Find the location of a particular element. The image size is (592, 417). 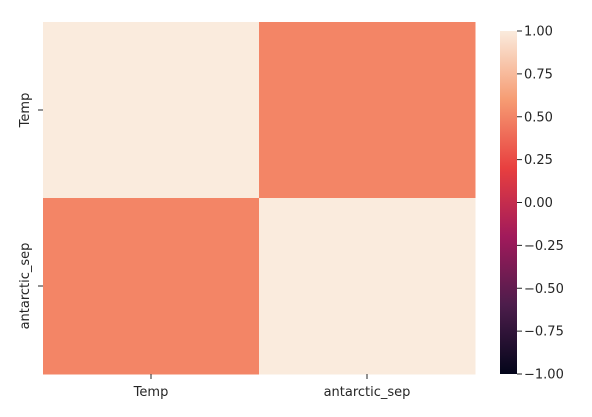

colorbar-tick-label: −0.25 is located at coordinates (544, 246).